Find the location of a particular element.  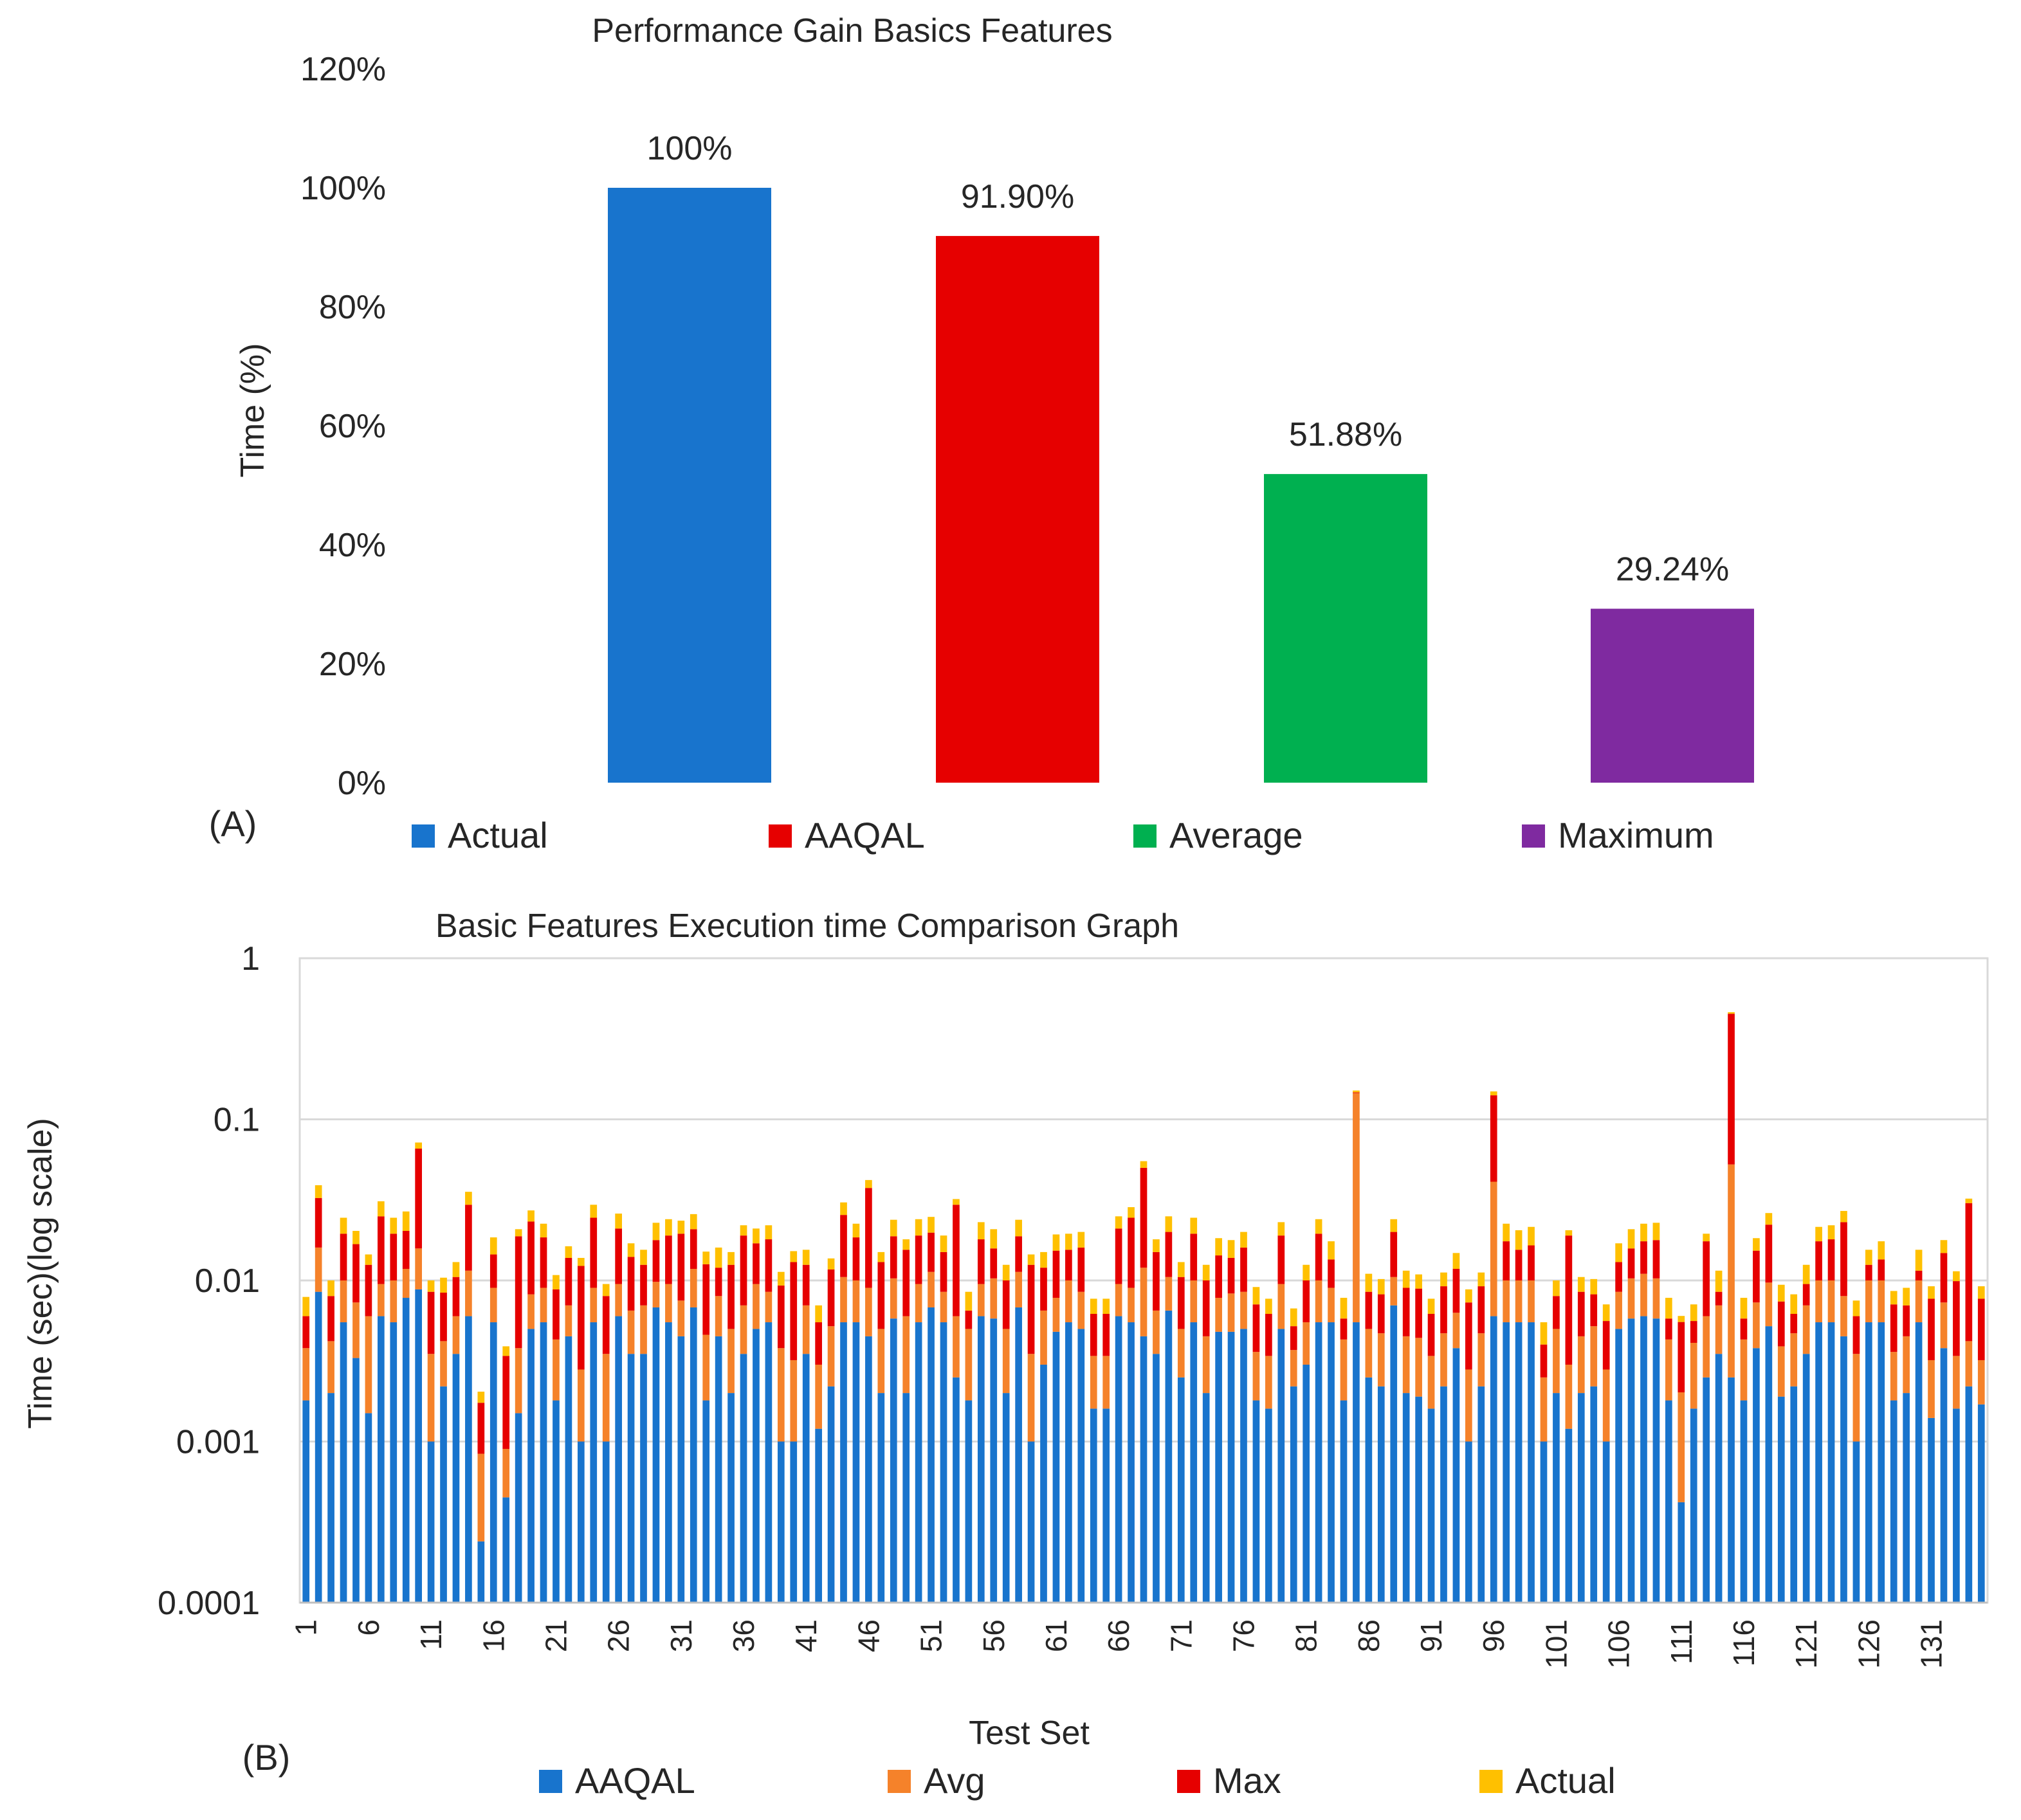

chart-b-x-tick-label: 111 is located at coordinates (1681, 1641).